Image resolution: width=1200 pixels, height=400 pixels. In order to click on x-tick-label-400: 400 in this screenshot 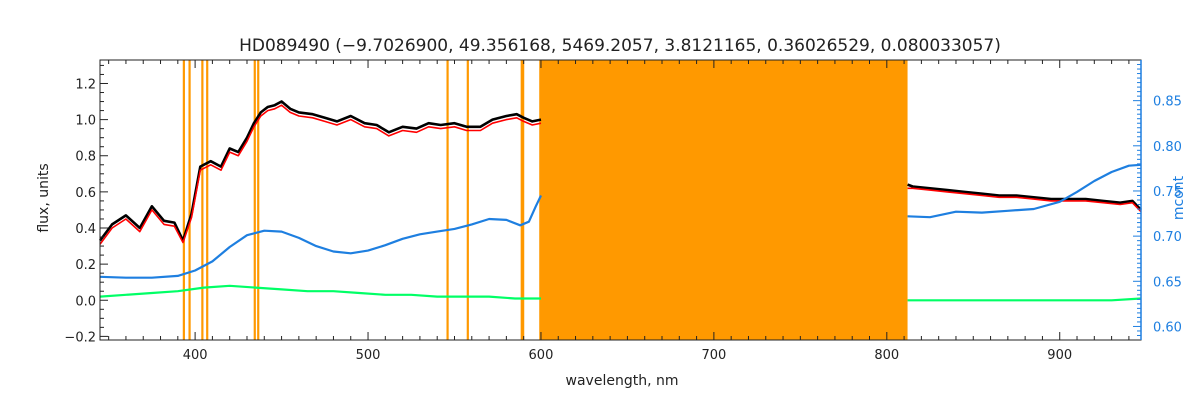, I will do `click(195, 355)`.